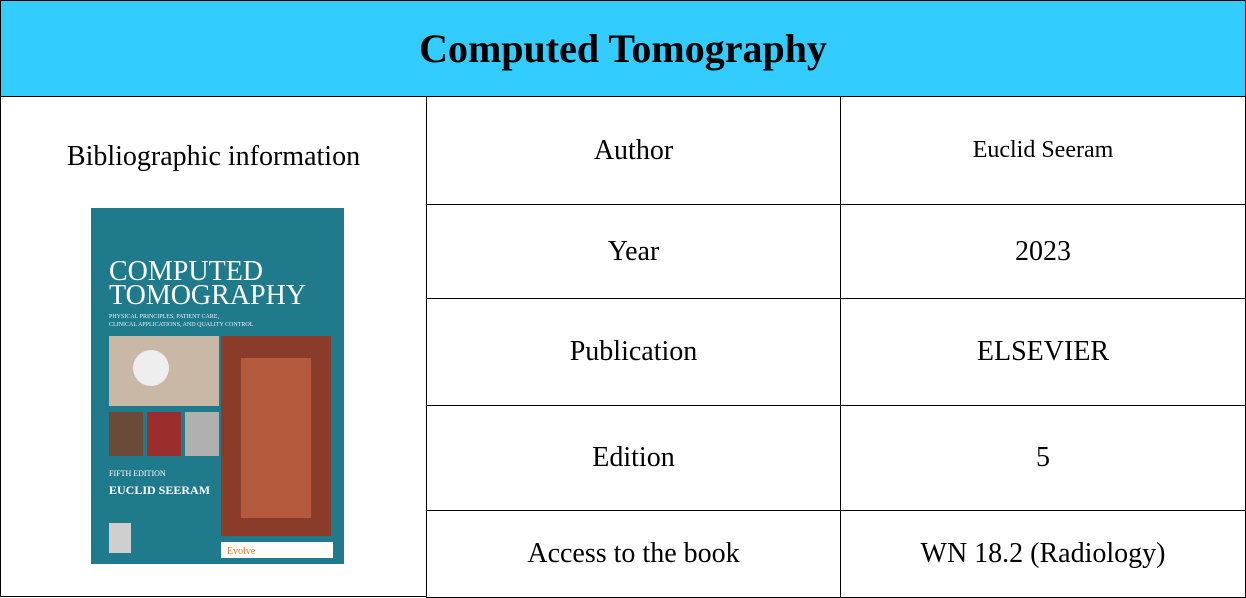 The width and height of the screenshot is (1246, 598). What do you see at coordinates (276, 438) in the screenshot?
I see `cover-anatomy` at bounding box center [276, 438].